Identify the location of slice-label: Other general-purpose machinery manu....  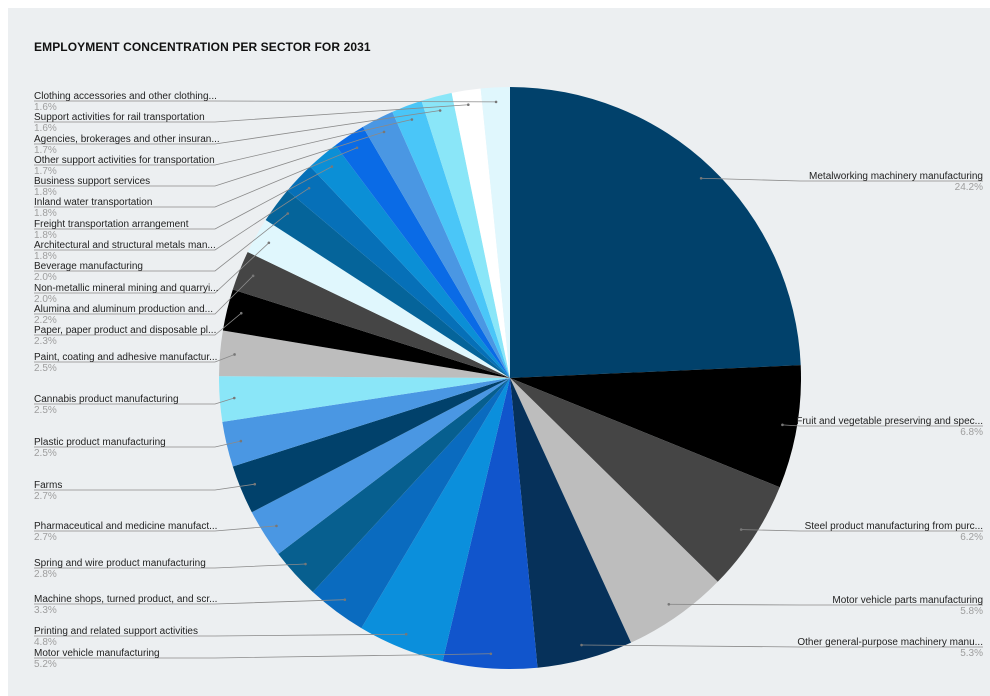
(890, 642).